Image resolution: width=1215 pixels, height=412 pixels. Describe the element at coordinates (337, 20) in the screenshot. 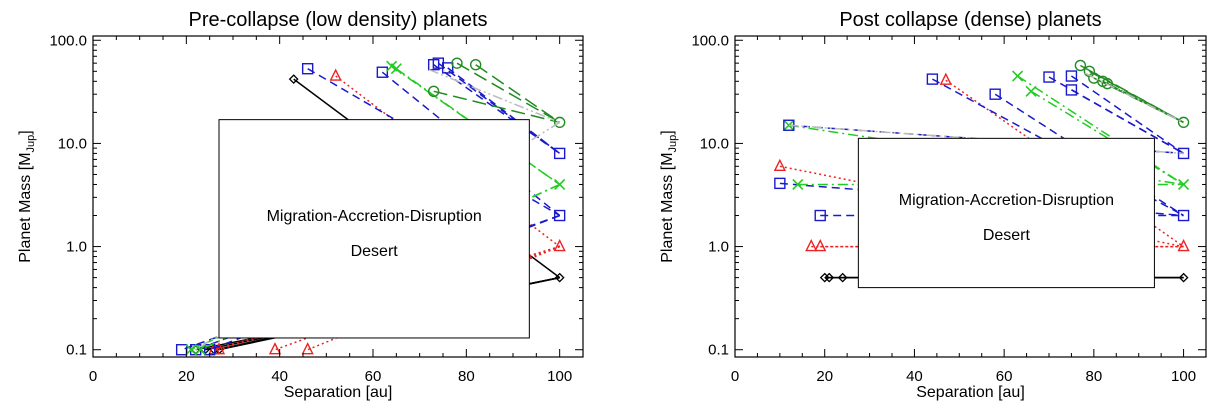

I see `chart-title: Pre-collapse (low density) planets` at that location.